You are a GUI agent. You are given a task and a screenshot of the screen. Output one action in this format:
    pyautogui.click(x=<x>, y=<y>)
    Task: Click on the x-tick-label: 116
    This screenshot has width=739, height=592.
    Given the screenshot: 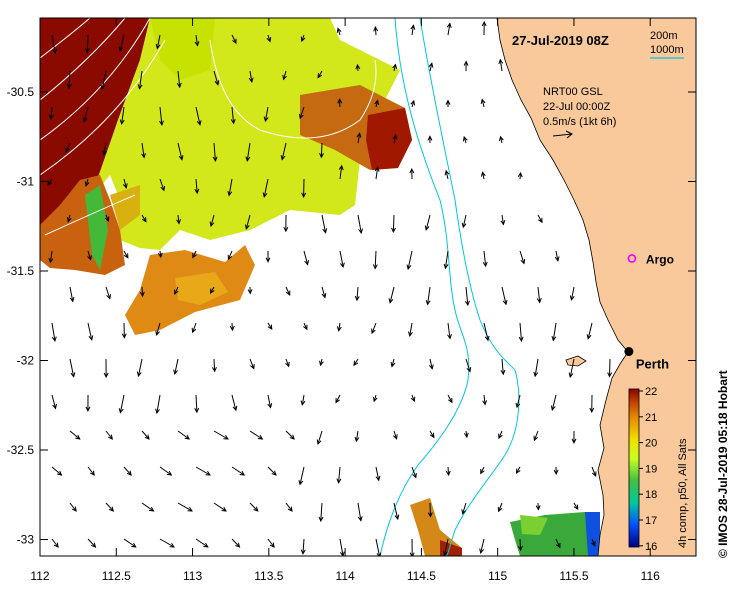 What is the action you would take?
    pyautogui.click(x=650, y=576)
    